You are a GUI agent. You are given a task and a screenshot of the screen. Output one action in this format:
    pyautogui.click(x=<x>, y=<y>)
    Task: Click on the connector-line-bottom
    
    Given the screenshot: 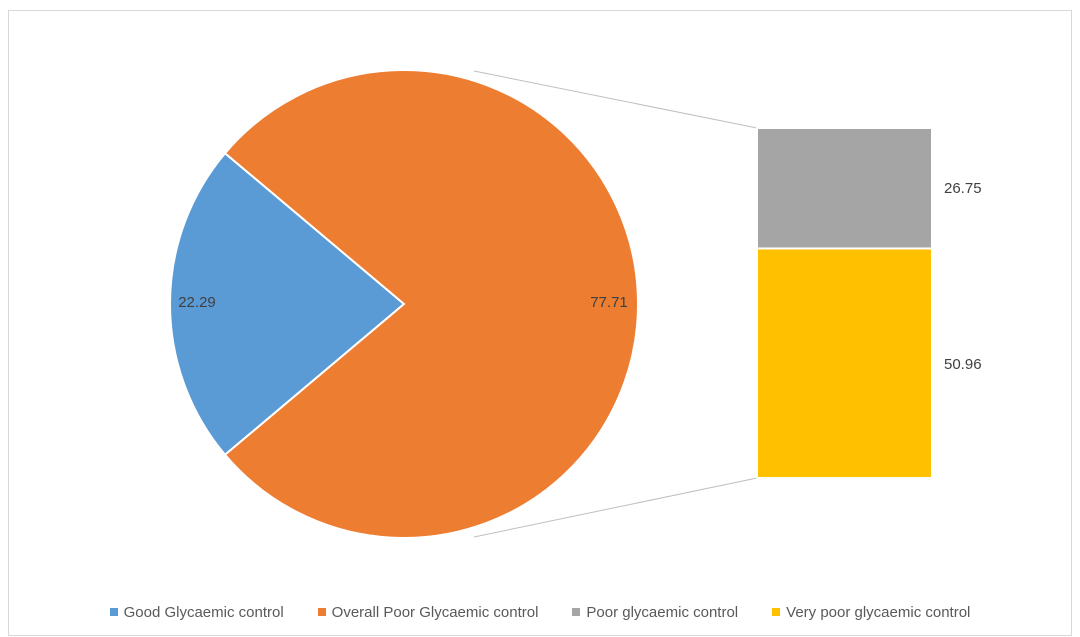 What is the action you would take?
    pyautogui.click(x=615, y=507)
    